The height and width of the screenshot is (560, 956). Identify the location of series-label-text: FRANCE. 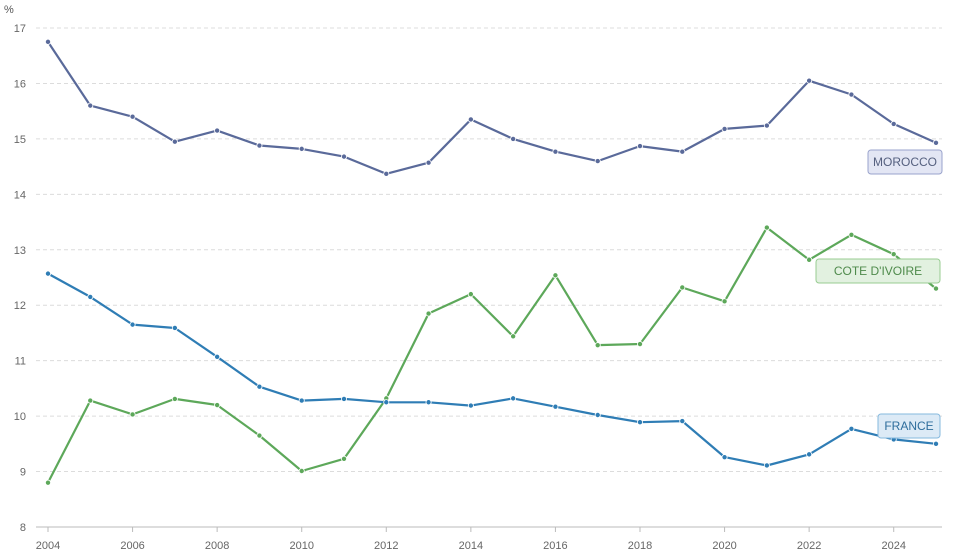
(908, 426).